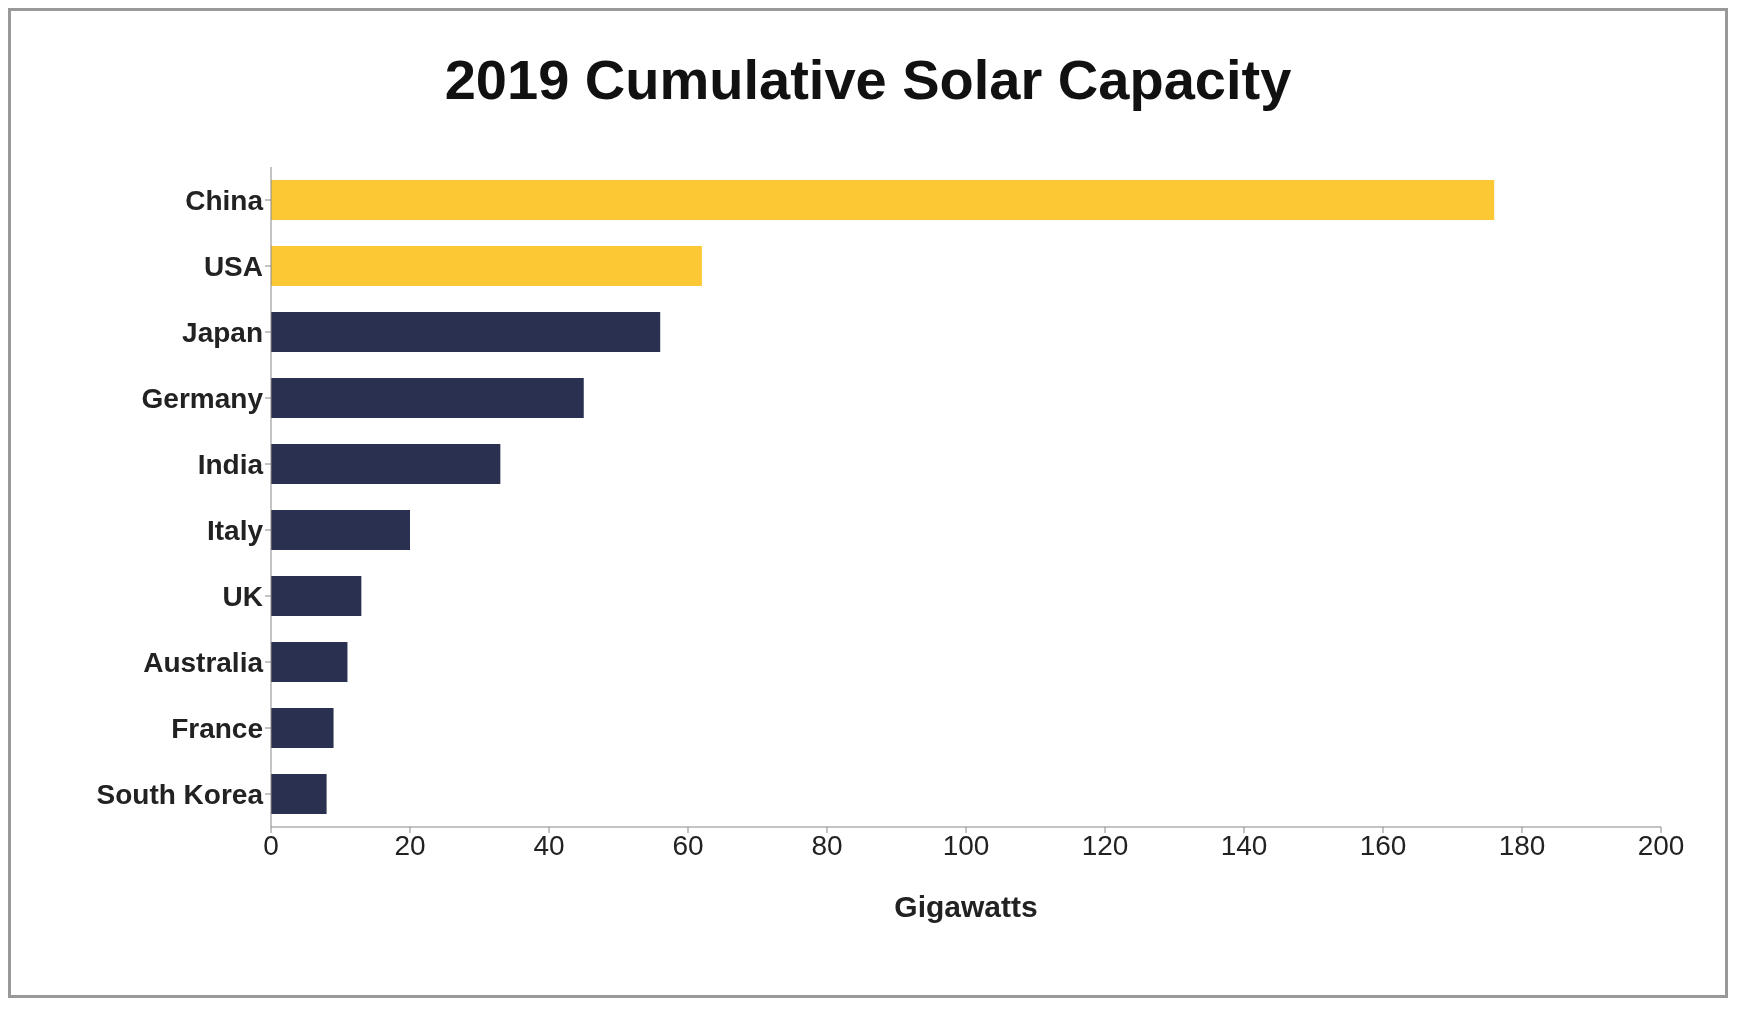 This screenshot has height=1018, width=1748. I want to click on x-tick-label: 160, so click(1383, 845).